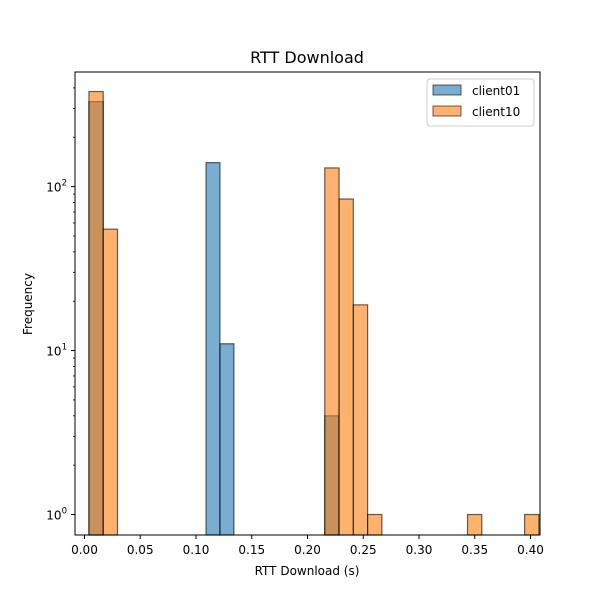 This screenshot has width=600, height=600. I want to click on x-axis-label: RTT Download (s), so click(307, 571).